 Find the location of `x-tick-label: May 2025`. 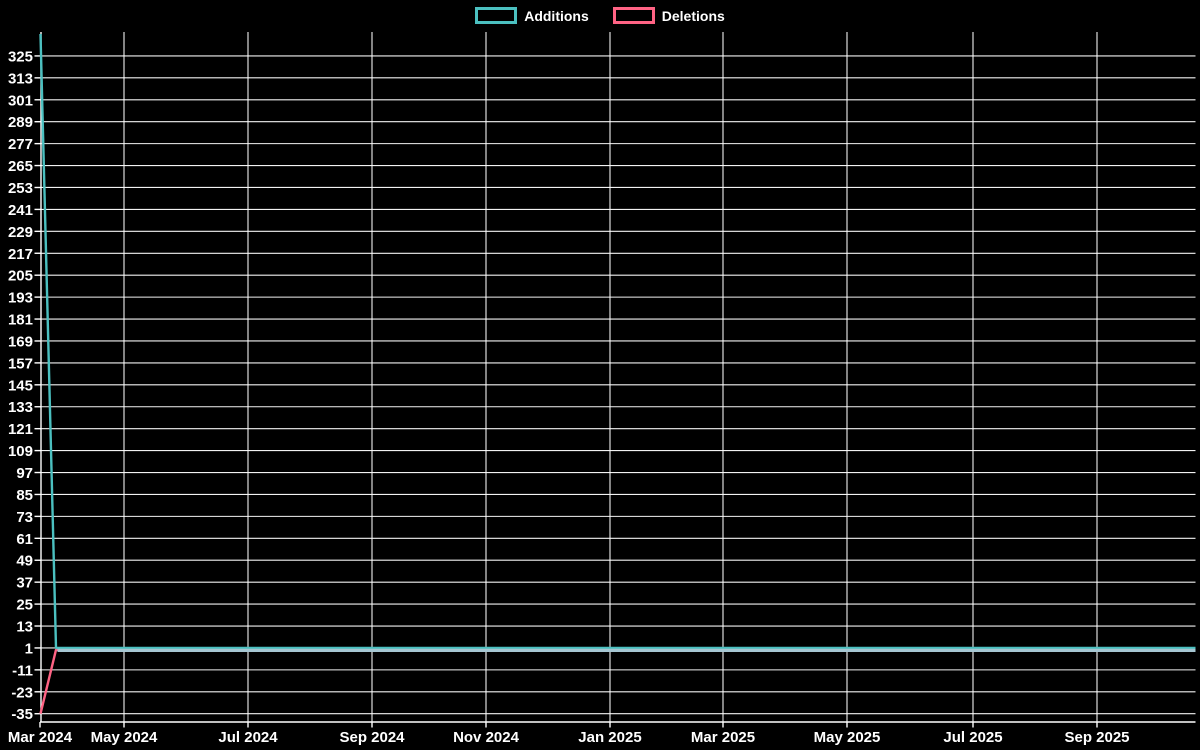

x-tick-label: May 2025 is located at coordinates (847, 737).